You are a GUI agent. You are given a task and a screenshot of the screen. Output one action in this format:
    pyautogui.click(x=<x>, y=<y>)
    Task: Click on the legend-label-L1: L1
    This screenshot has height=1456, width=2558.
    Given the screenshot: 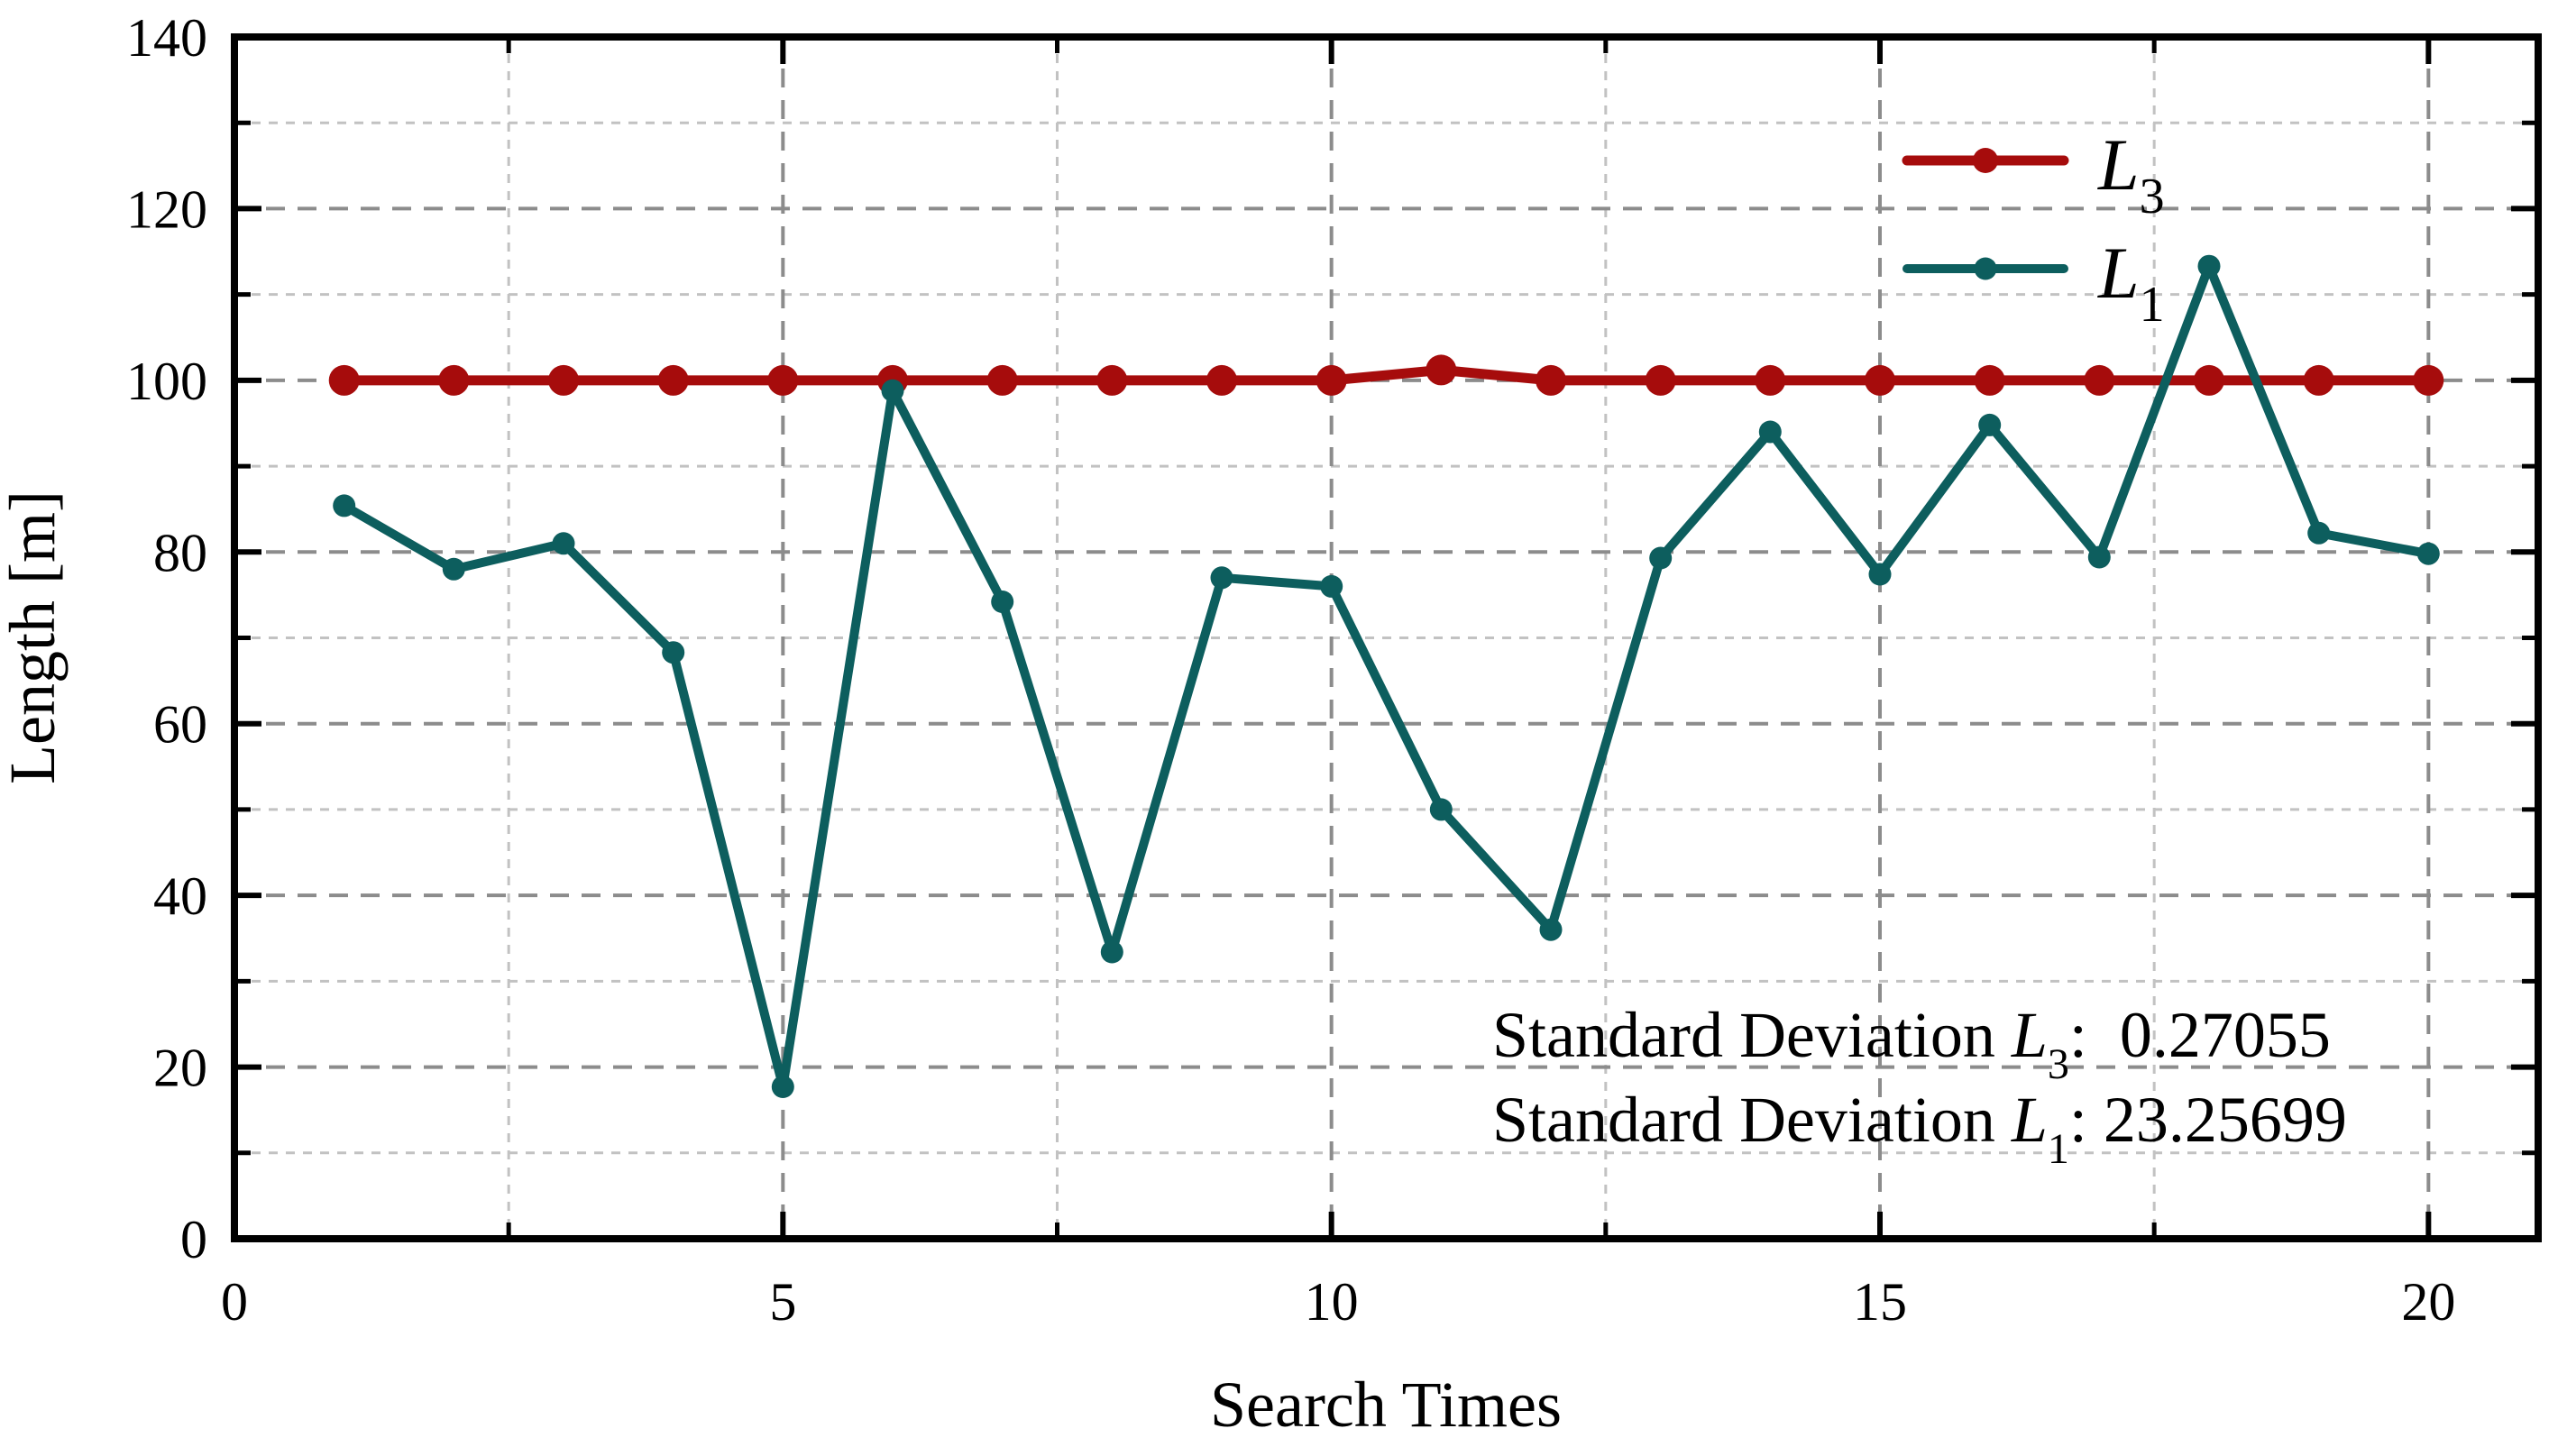 What is the action you would take?
    pyautogui.click(x=2131, y=283)
    